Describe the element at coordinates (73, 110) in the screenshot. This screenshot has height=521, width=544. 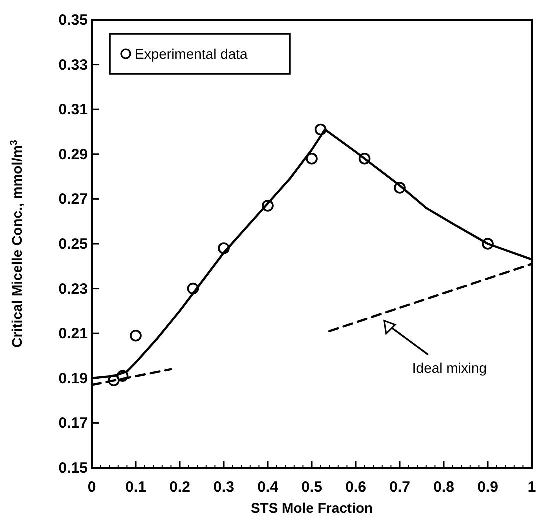
I see `y-tick-label: 0.31` at that location.